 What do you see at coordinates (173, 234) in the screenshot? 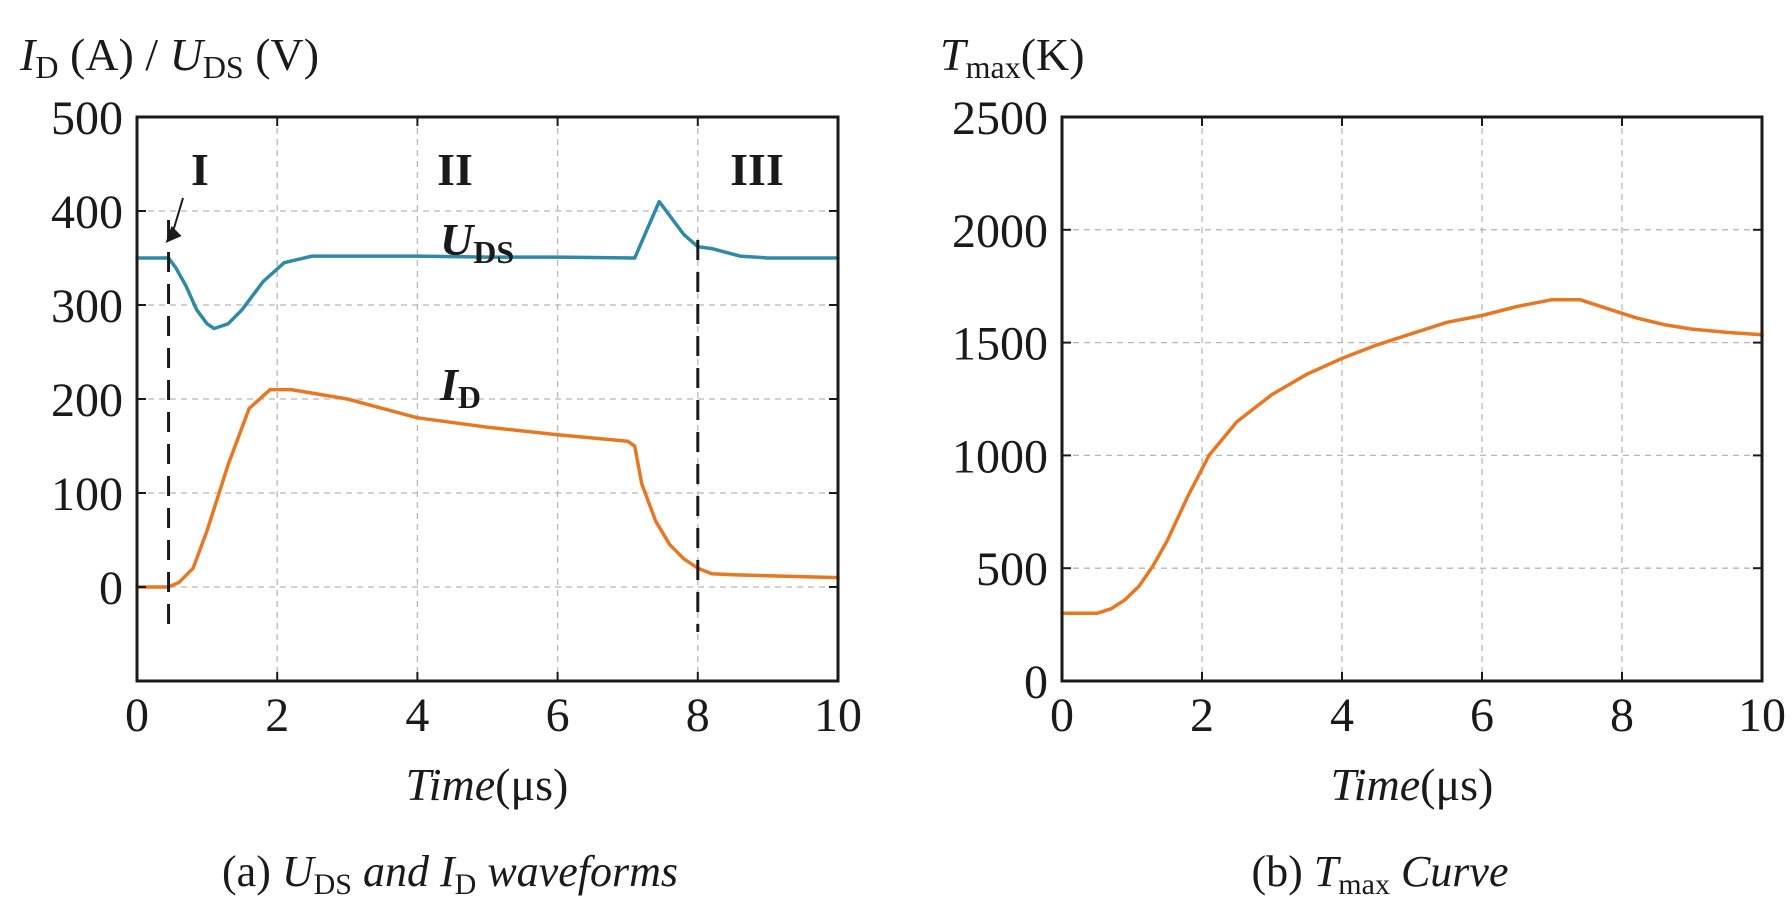
I see `region-arrow-head` at bounding box center [173, 234].